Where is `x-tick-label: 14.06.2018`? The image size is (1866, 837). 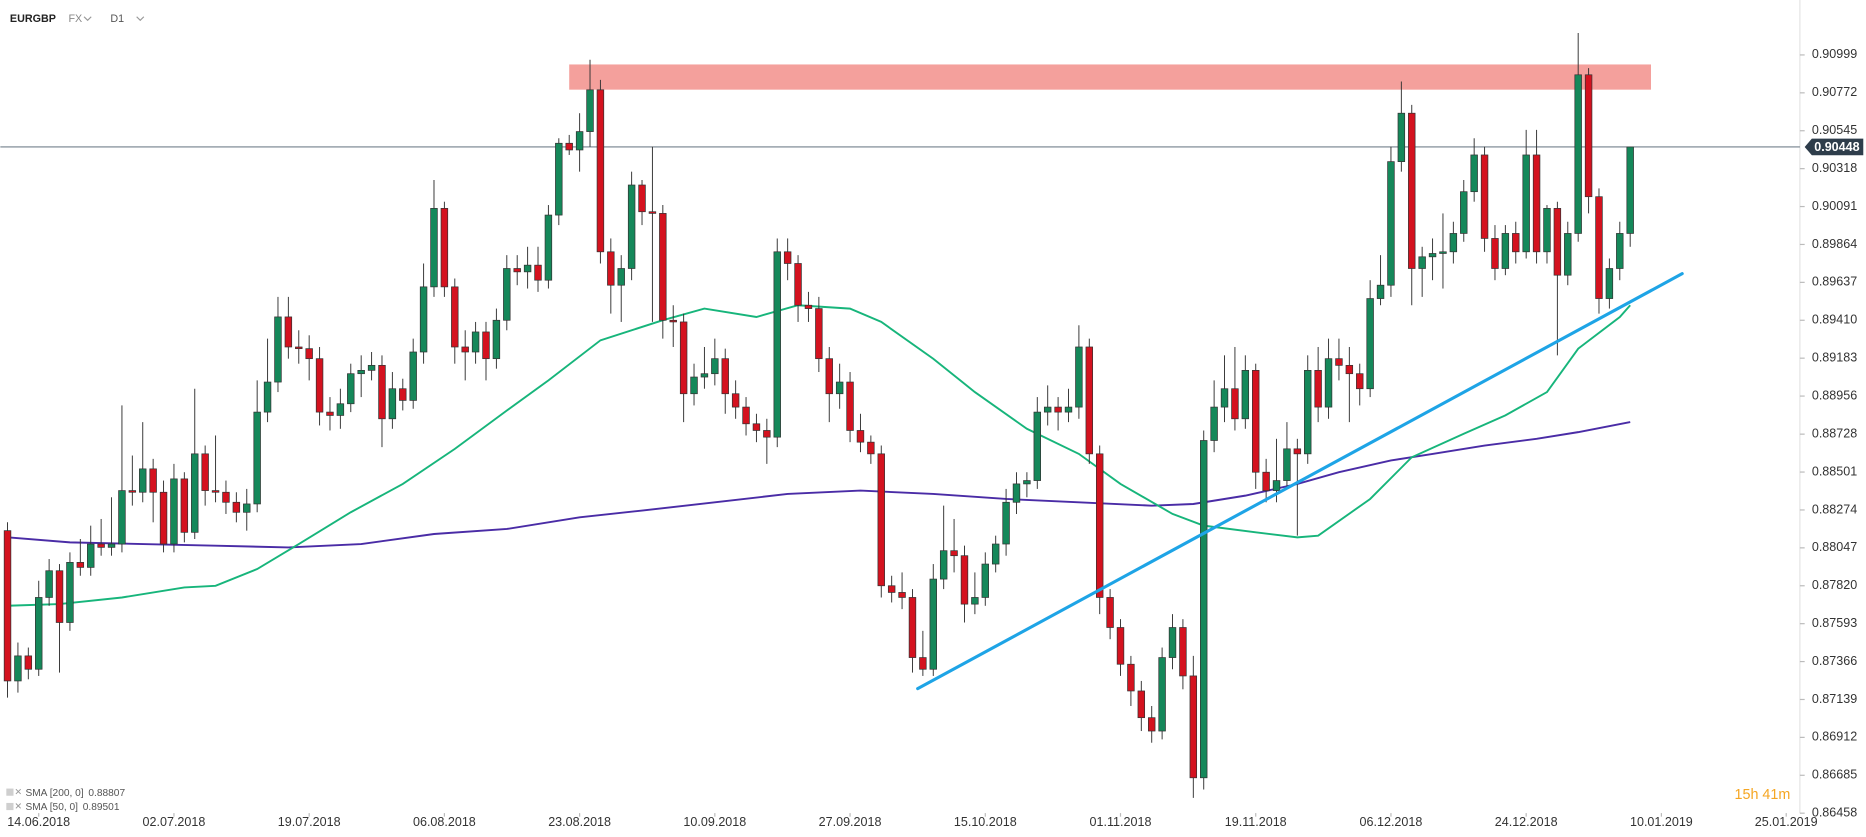 x-tick-label: 14.06.2018 is located at coordinates (38, 822).